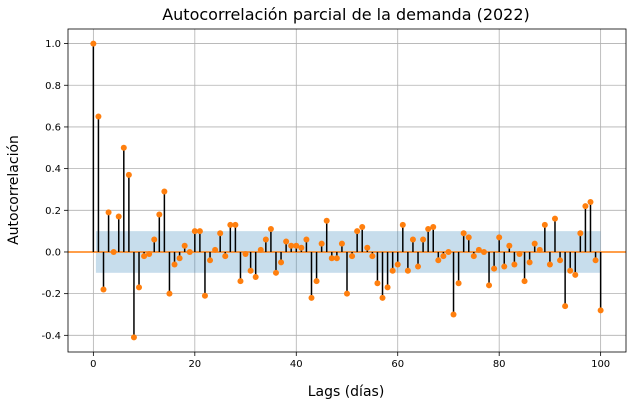 This screenshot has width=632, height=406. What do you see at coordinates (53, 44) in the screenshot?
I see `y-tick-label: 1.0` at bounding box center [53, 44].